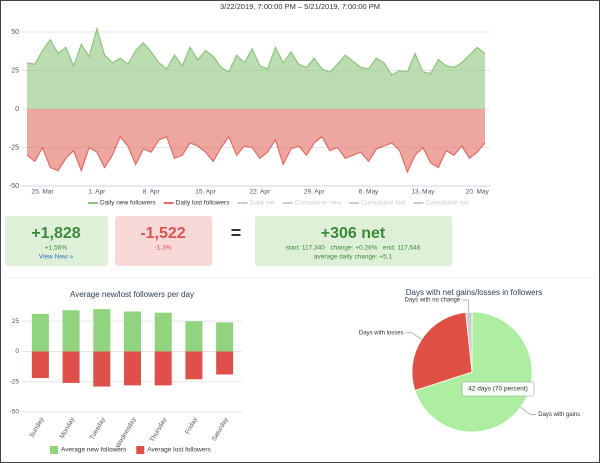  Describe the element at coordinates (447, 203) in the screenshot. I see `legend-label: Cumulative net` at that location.